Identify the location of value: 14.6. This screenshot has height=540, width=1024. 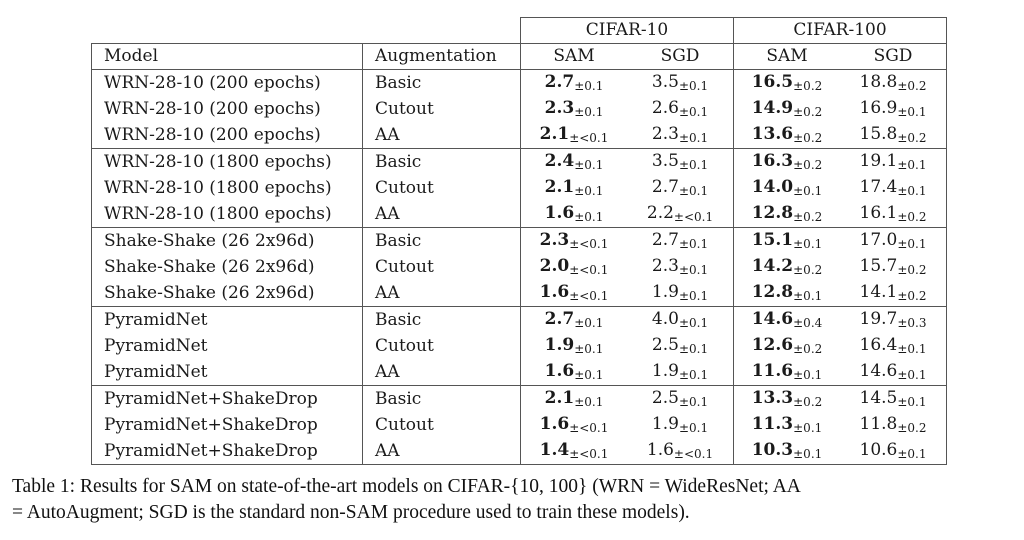
(878, 371).